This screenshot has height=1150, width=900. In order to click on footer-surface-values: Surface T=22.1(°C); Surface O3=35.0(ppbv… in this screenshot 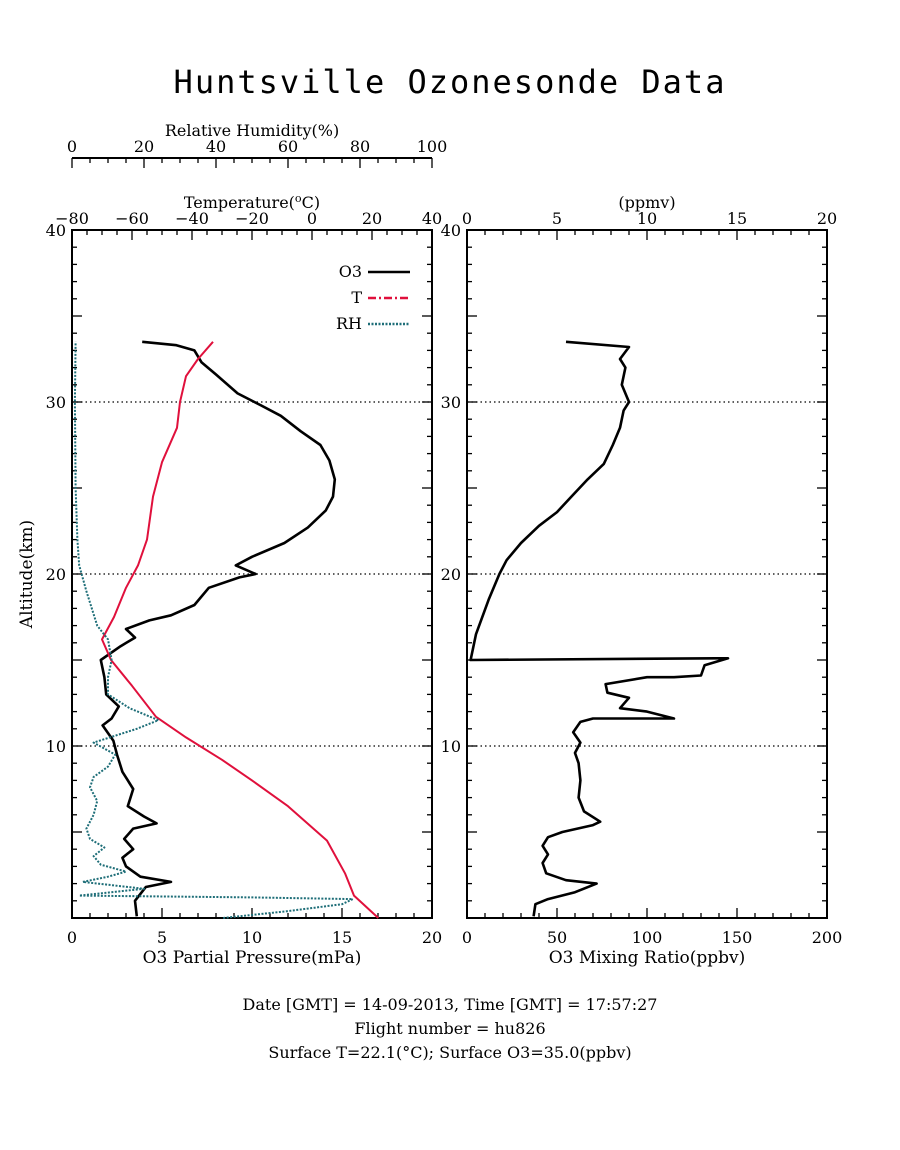, I will do `click(450, 1052)`.